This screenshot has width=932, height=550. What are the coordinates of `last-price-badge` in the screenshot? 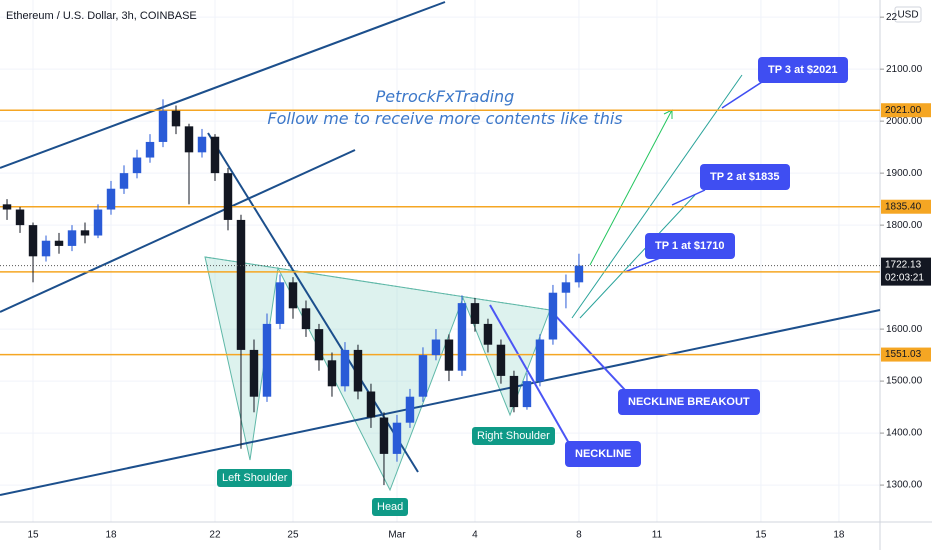 It's located at (906, 271).